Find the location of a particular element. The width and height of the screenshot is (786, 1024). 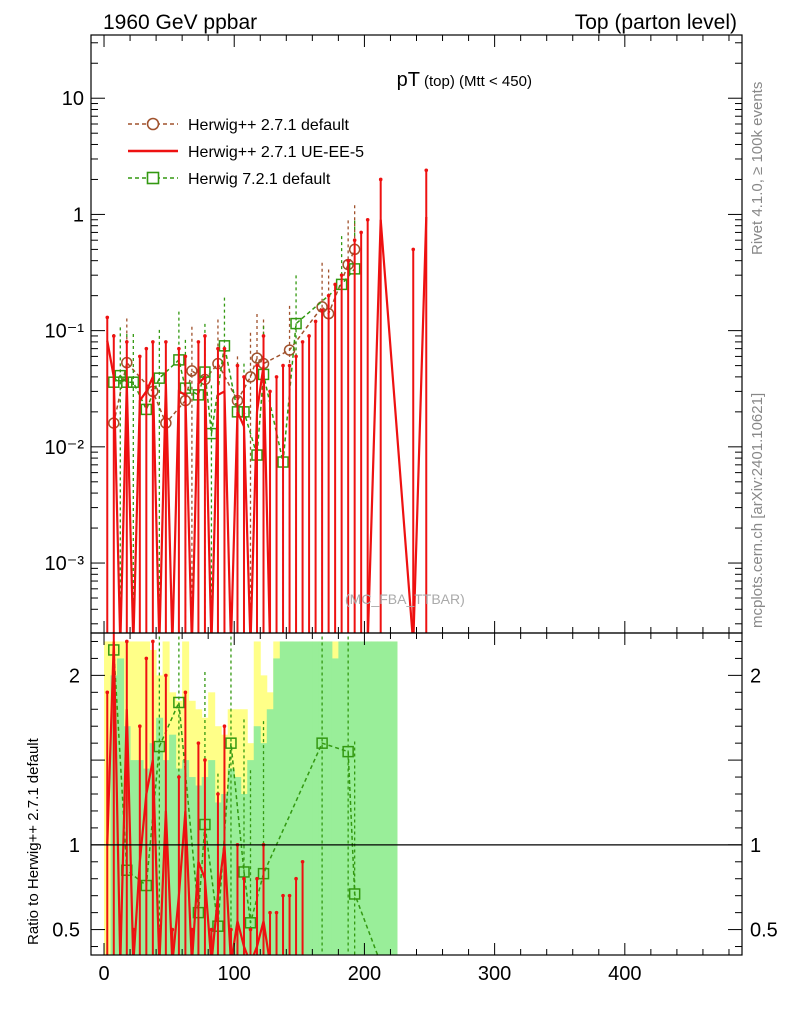

legend-entry: Herwig++ 2.7.1 UE-EE-5 is located at coordinates (246, 152).